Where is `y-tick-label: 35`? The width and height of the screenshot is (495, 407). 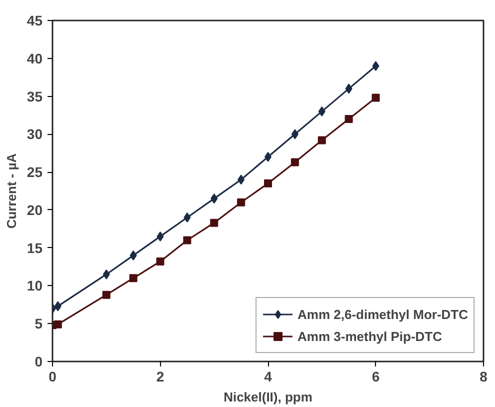 y-tick-label: 35 is located at coordinates (34, 96).